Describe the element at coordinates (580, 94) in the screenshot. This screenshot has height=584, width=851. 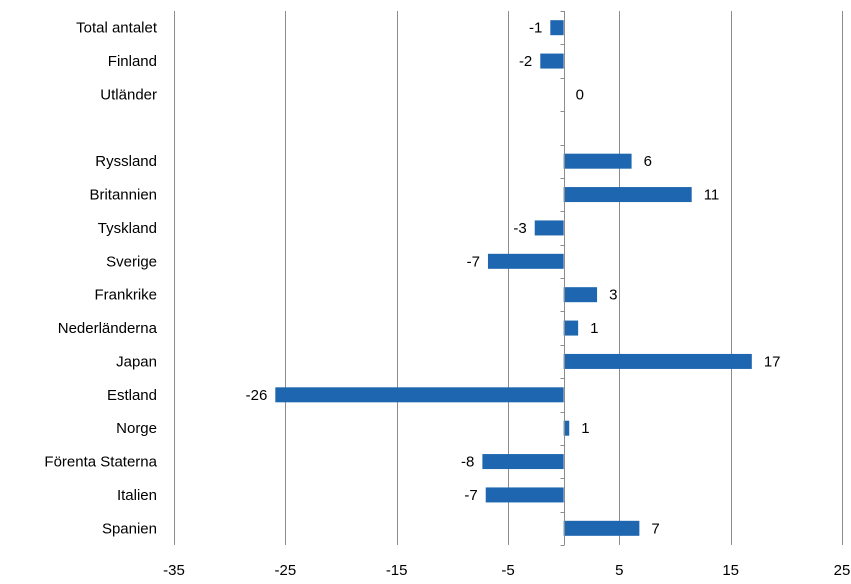
I see `data-label: 0` at that location.